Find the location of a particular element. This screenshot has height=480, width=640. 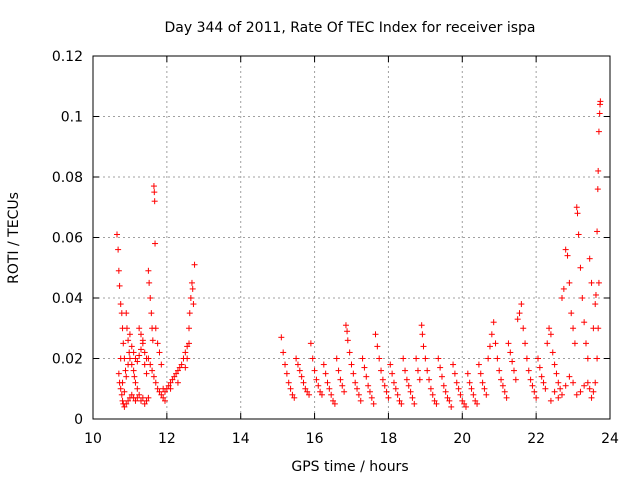

y-tick-label: 0 is located at coordinates (78, 420).